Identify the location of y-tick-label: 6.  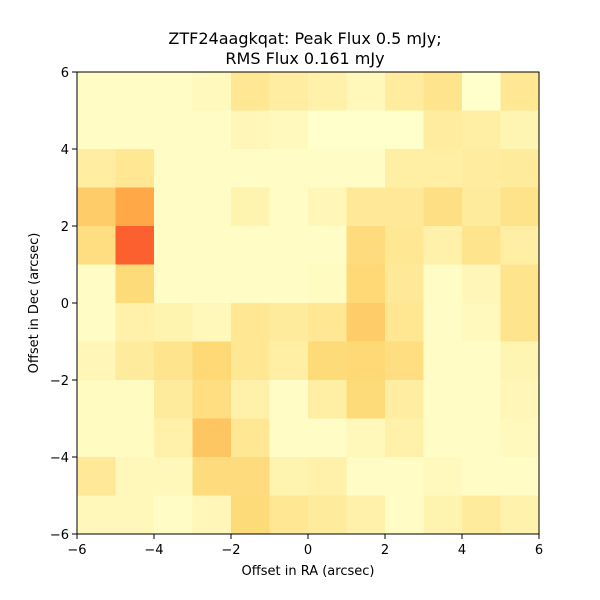
(65, 73).